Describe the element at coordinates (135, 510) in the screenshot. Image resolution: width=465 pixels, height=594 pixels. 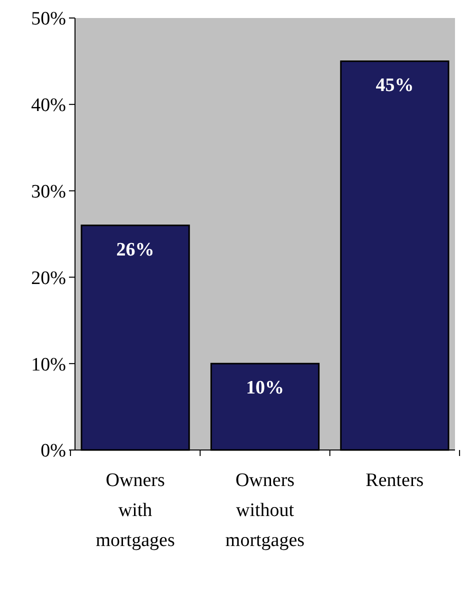
I see `x-tick-label: Owners with mortgages` at that location.